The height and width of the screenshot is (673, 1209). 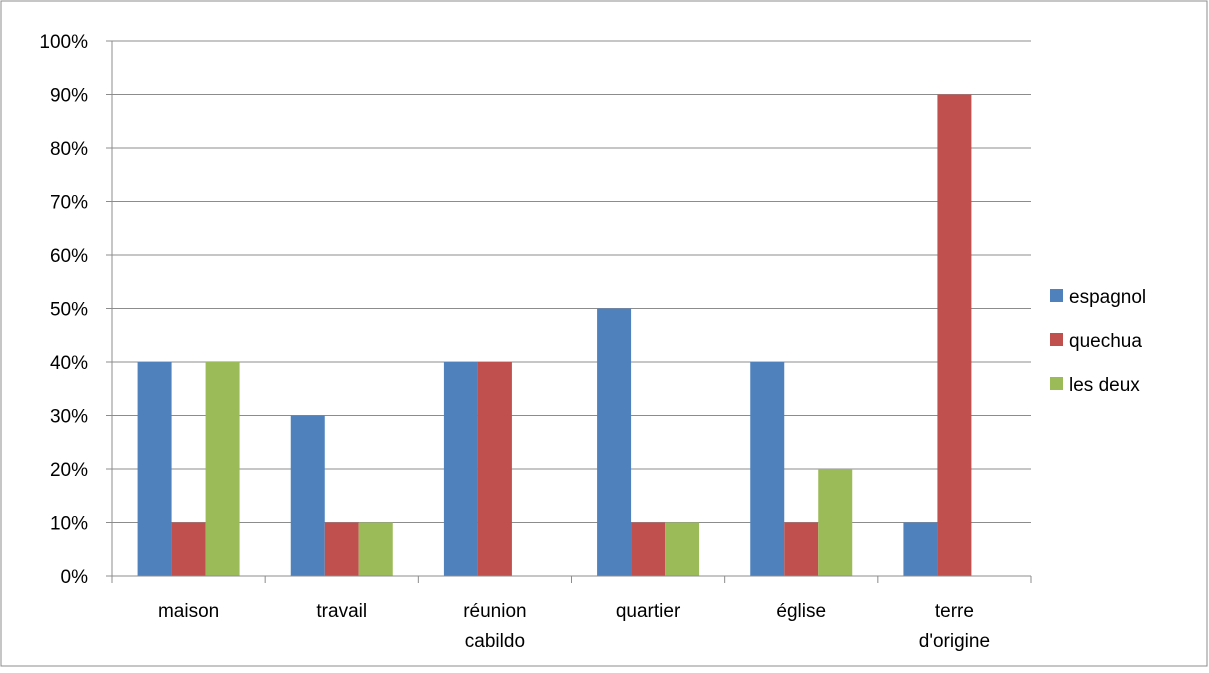 I want to click on y-tick-label: 20%, so click(x=69, y=470).